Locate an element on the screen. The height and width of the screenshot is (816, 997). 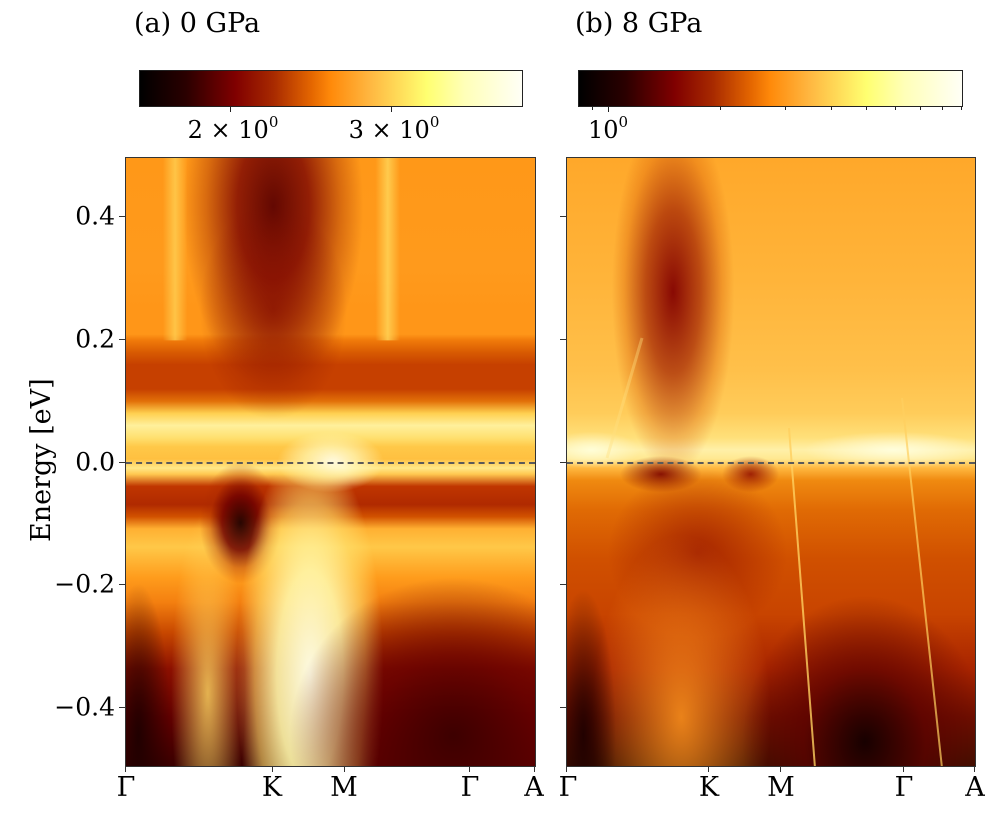
x-tick-label-b-k: K is located at coordinates (709, 787).